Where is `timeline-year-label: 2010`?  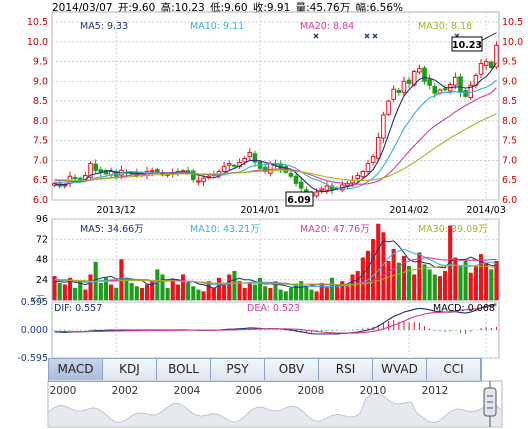 timeline-year-label: 2010 is located at coordinates (373, 391).